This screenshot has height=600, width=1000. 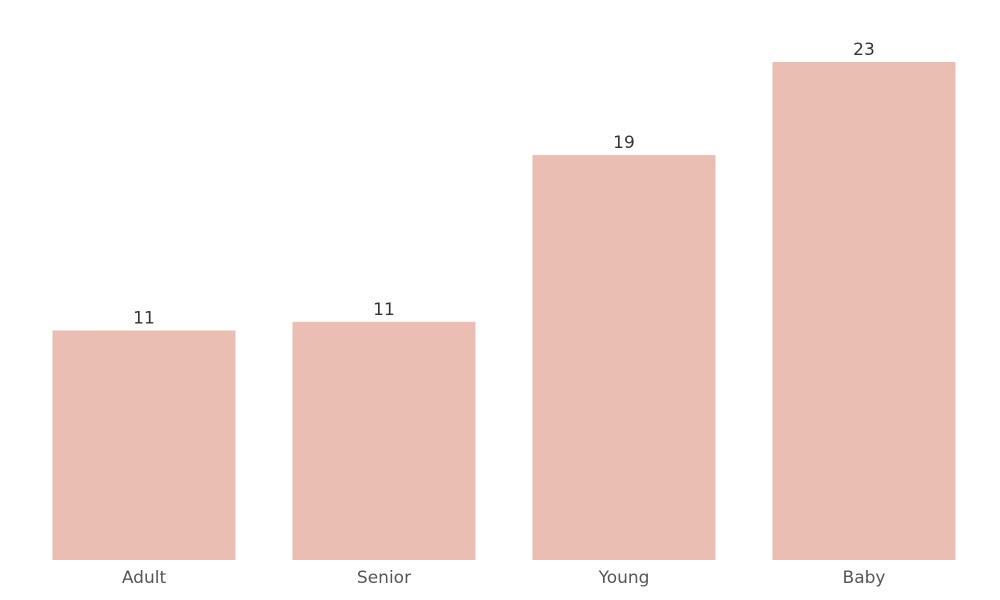 I want to click on bar-adult, so click(x=144, y=445).